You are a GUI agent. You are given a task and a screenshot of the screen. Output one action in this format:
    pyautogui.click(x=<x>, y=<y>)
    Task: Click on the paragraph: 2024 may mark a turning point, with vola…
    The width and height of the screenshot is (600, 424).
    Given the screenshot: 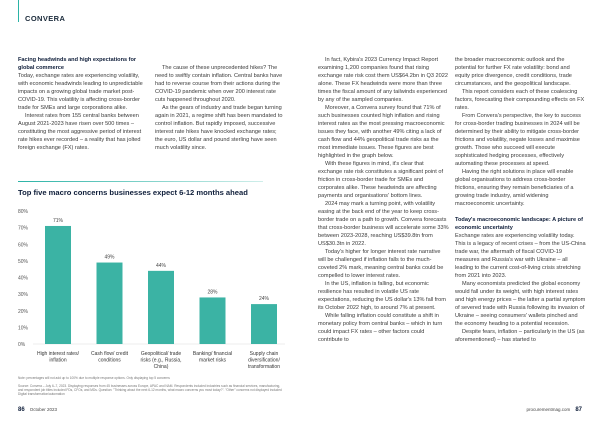 What is the action you would take?
    pyautogui.click(x=383, y=224)
    